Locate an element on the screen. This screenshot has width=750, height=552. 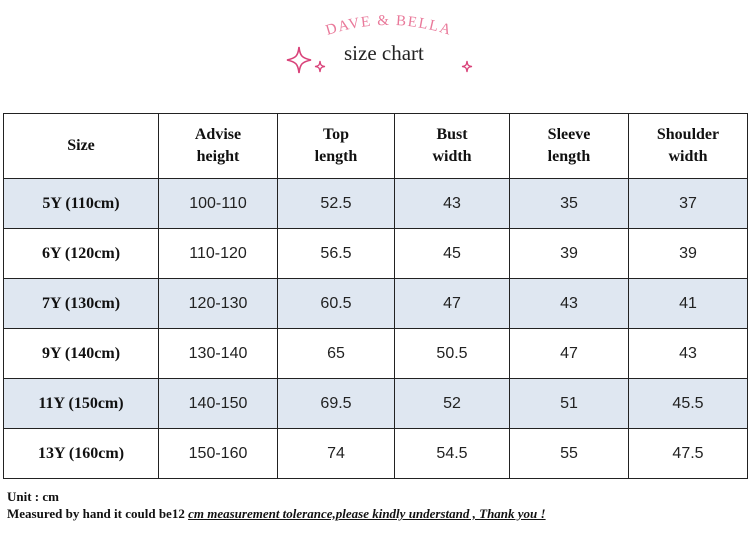
cell-top-length: 52.5 is located at coordinates (336, 203).